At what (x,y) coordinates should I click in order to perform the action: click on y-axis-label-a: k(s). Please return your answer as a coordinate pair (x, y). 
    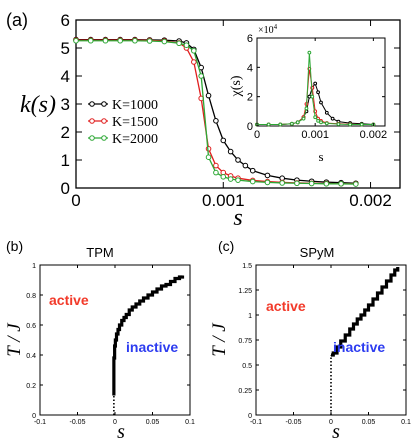
    Looking at the image, I should click on (38, 105).